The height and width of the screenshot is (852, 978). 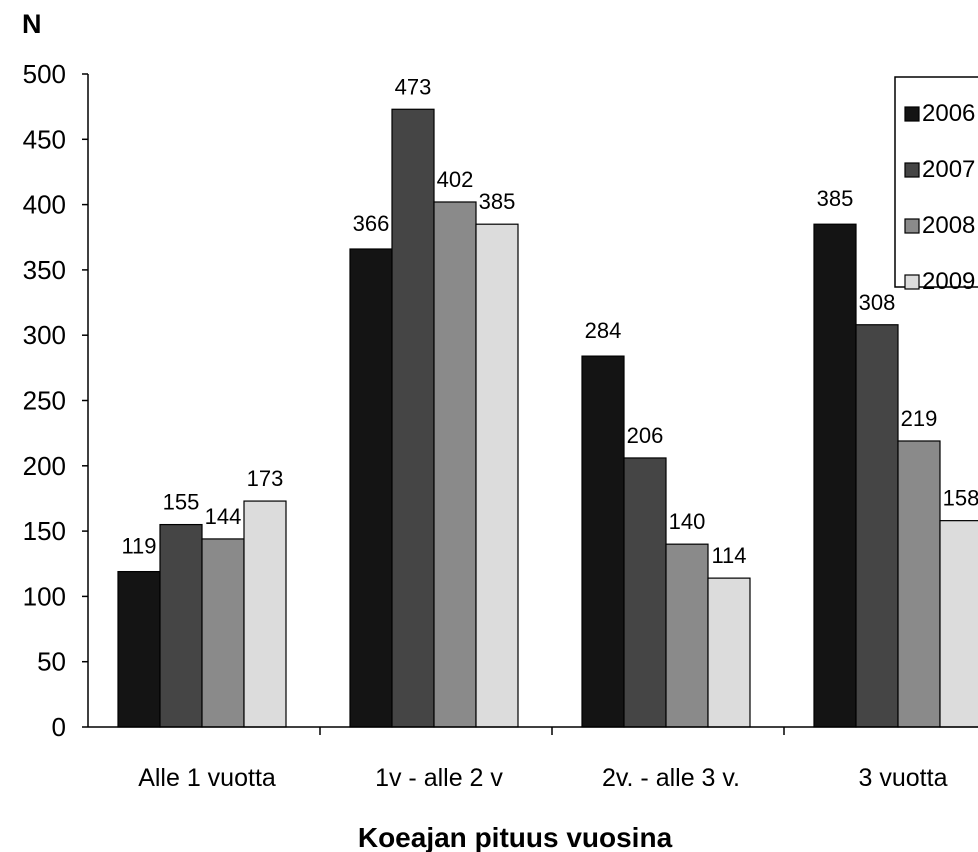 I want to click on legend-swatch-2008, so click(x=912, y=226).